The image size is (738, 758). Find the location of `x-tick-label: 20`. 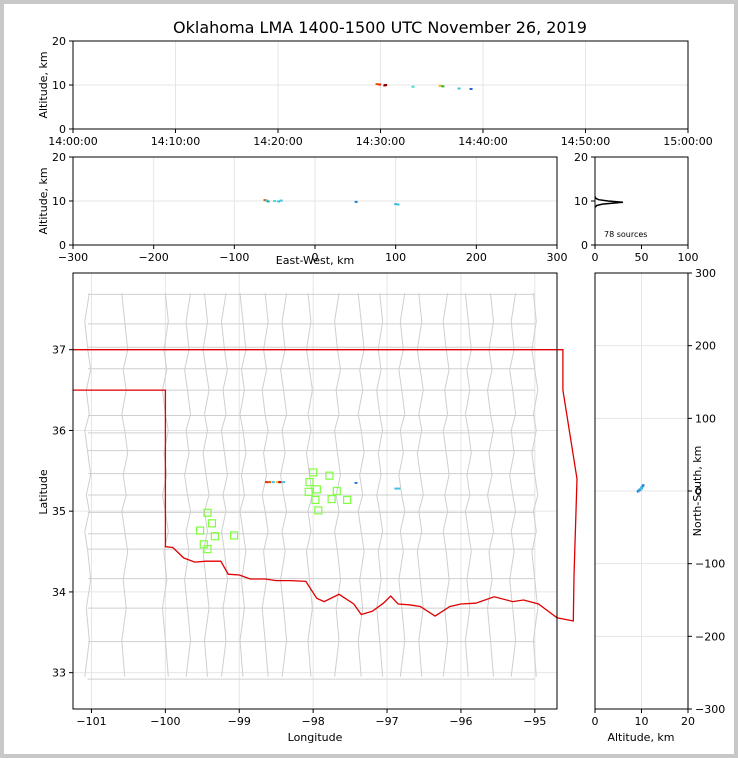

x-tick-label: 20 is located at coordinates (688, 721).